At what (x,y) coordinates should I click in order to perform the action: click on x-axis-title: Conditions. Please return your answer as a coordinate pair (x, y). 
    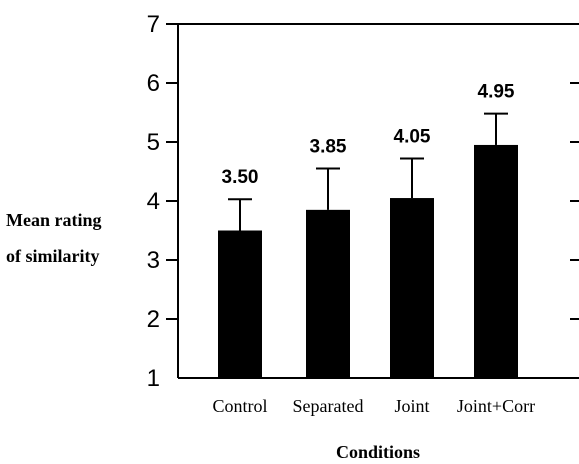
    Looking at the image, I should click on (378, 452).